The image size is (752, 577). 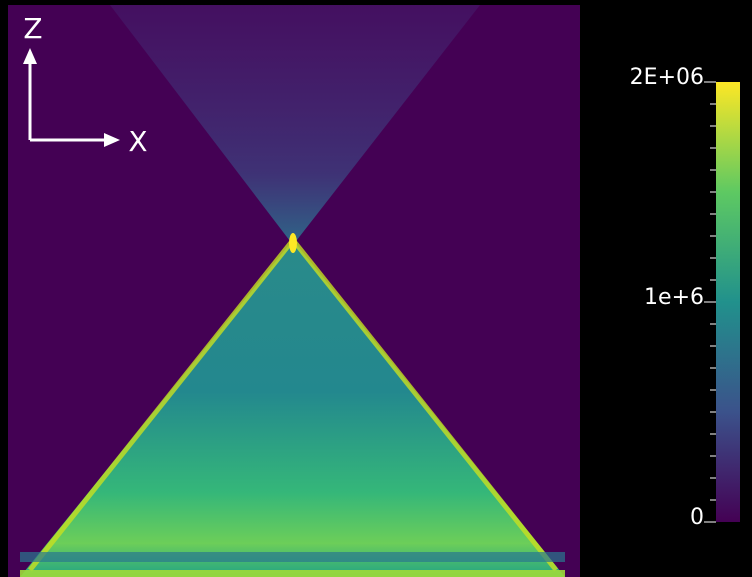 I want to click on z-label: Z, so click(x=32, y=28).